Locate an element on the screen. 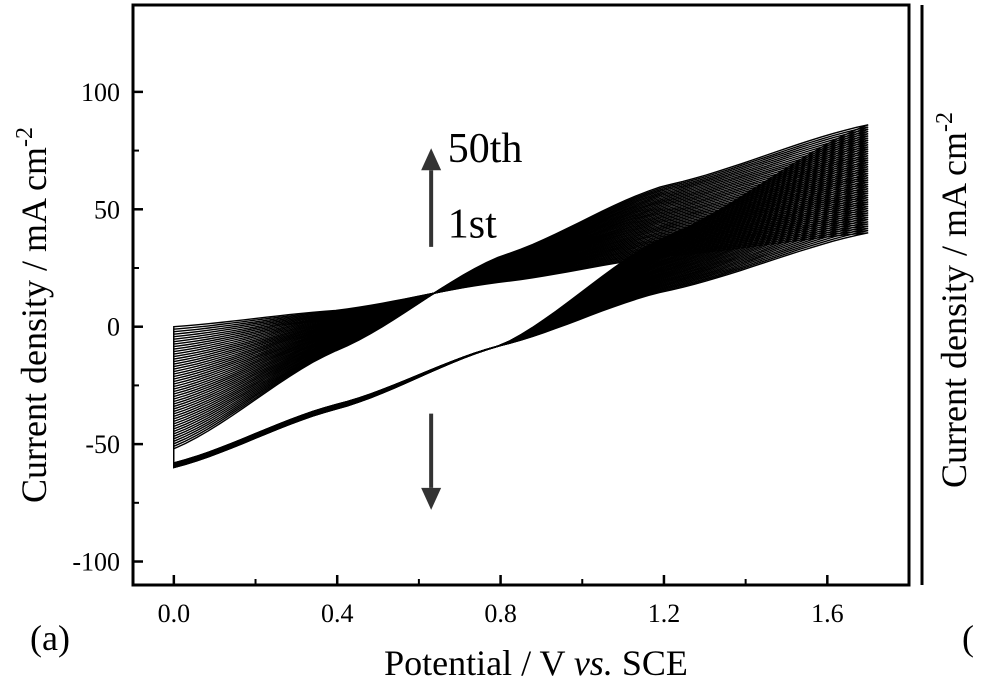  next-panel-y-axis-title: Current density / mA cm-2 is located at coordinates (953, 300).